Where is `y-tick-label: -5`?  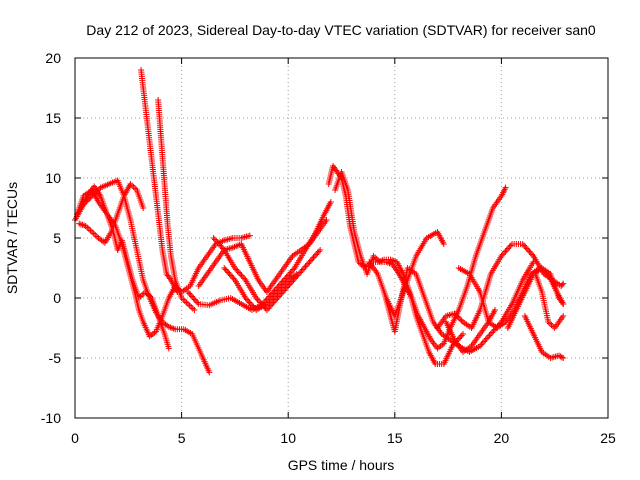 y-tick-label: -5 is located at coordinates (55, 358).